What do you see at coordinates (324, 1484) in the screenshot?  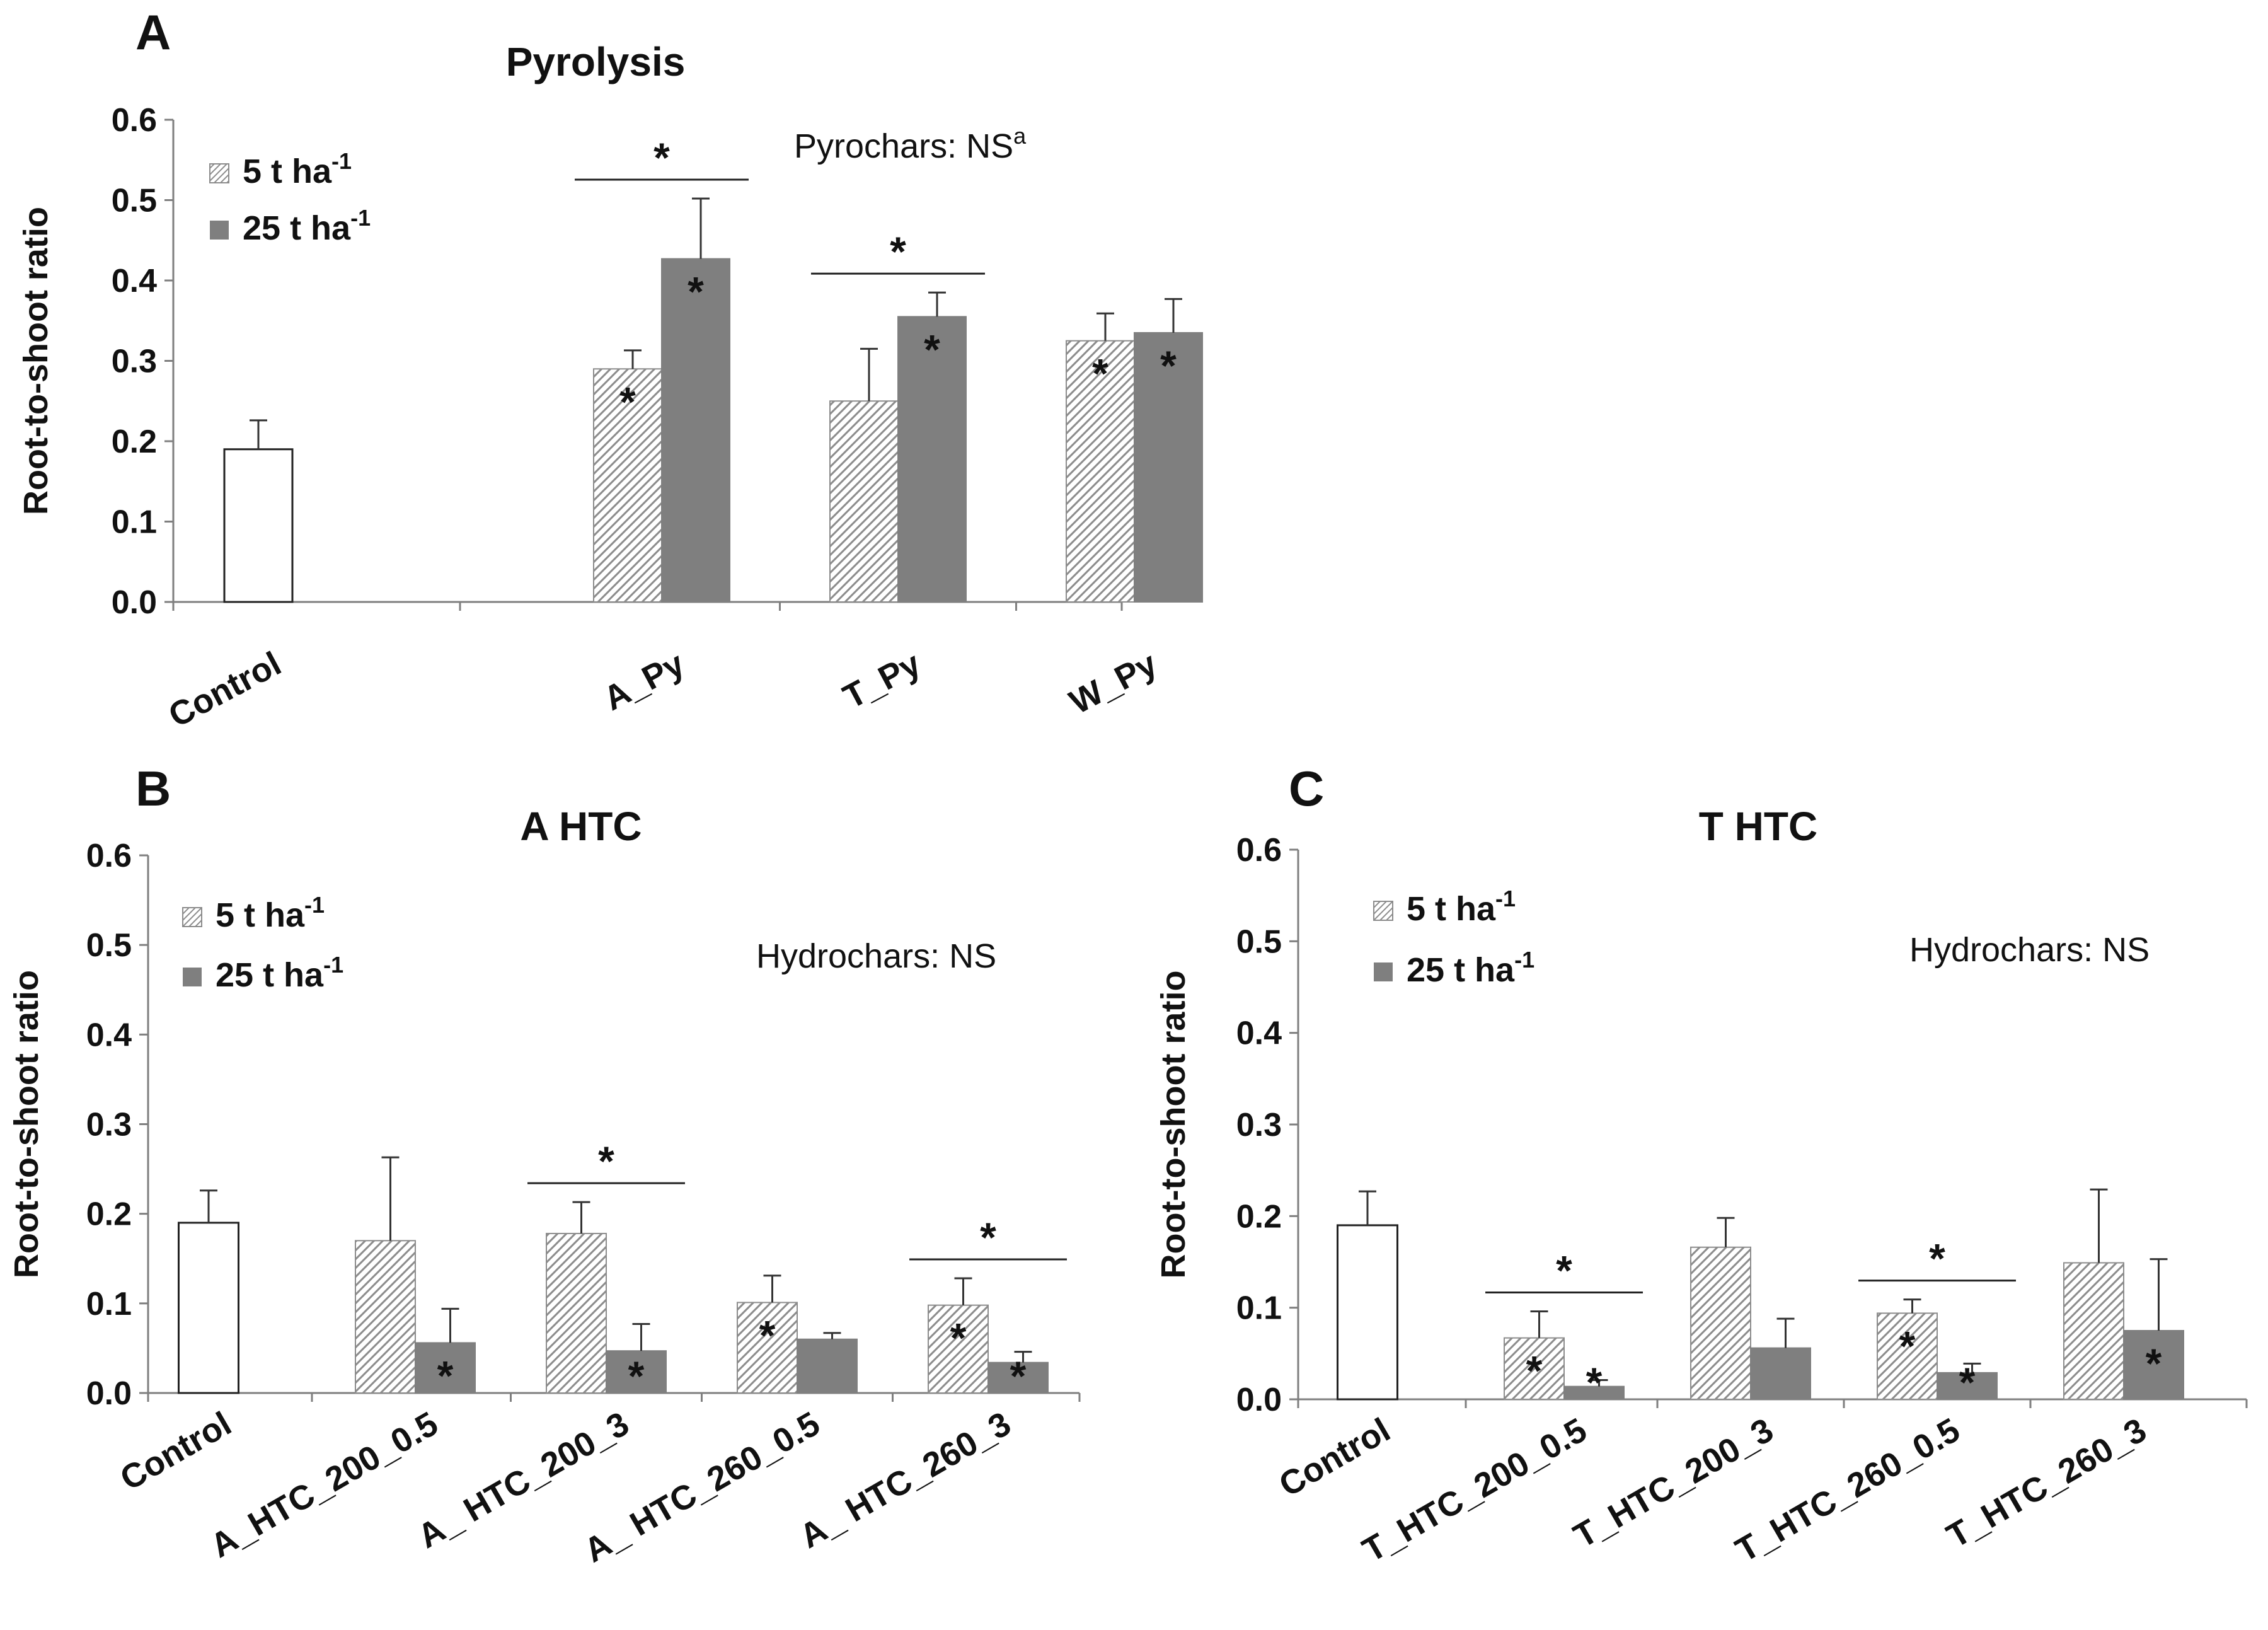 I see `x-category-label: A_HTC_200_0.5` at bounding box center [324, 1484].